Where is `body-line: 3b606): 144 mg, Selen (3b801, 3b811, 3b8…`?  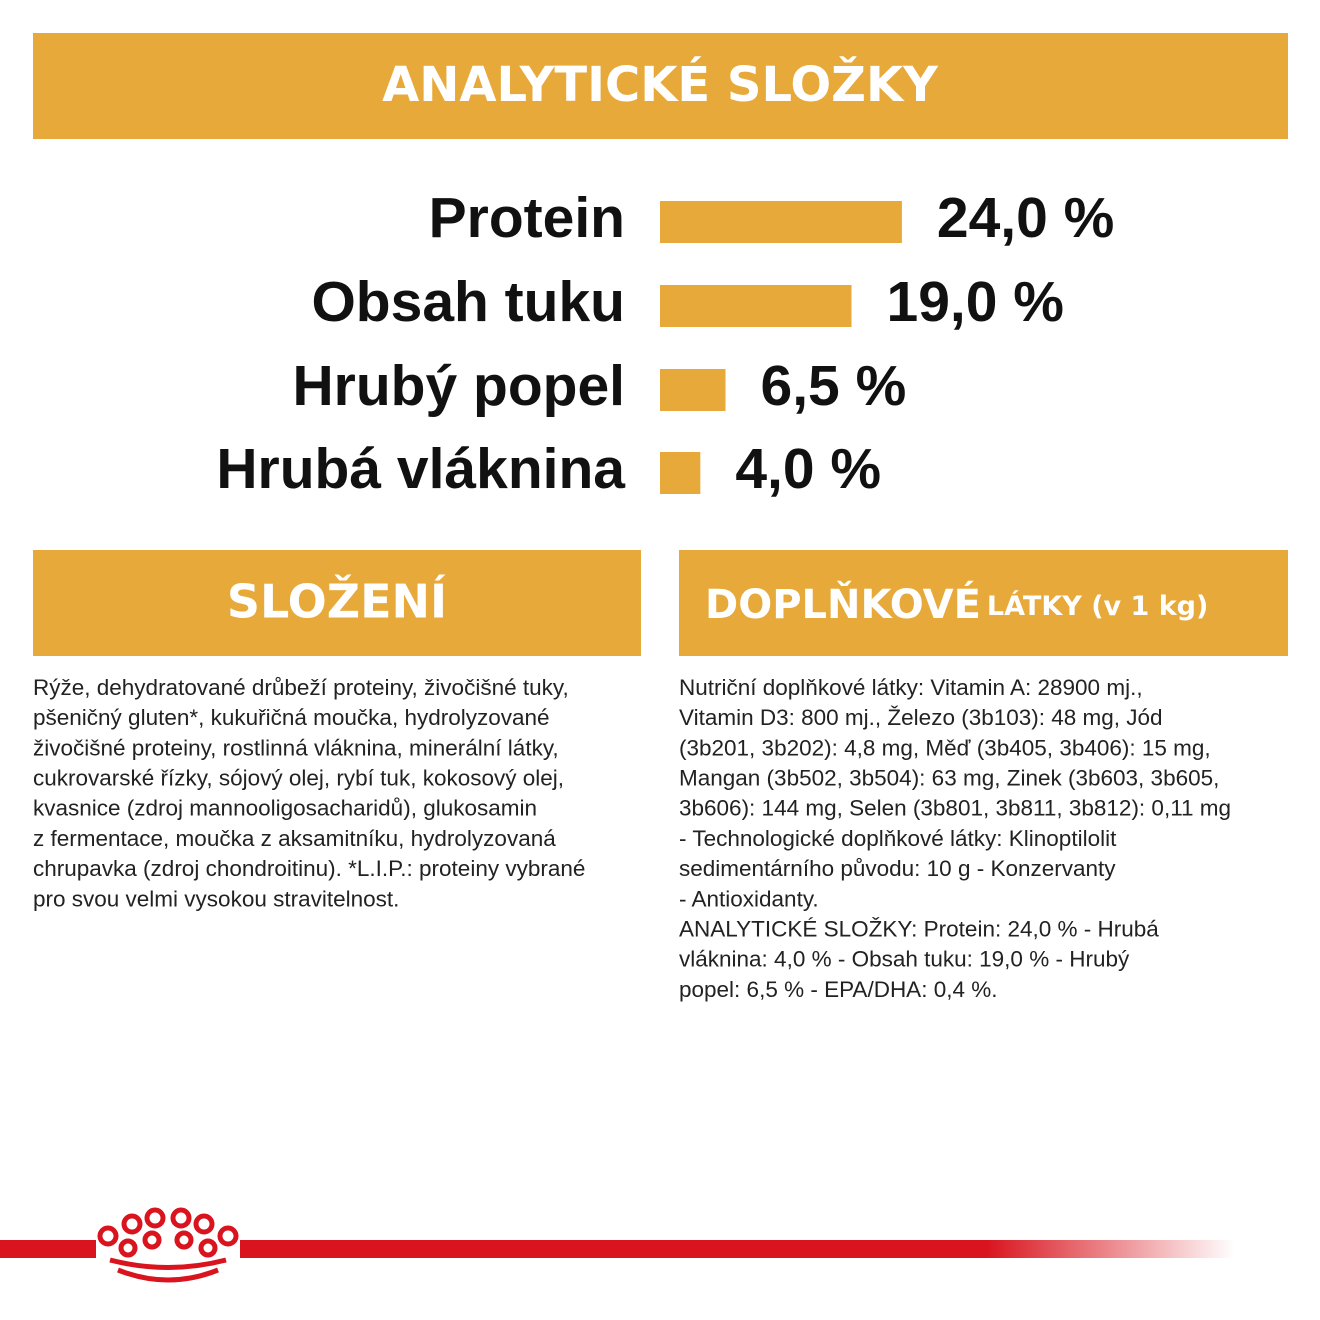 body-line: 3b606): 144 mg, Selen (3b801, 3b811, 3b8… is located at coordinates (955, 808).